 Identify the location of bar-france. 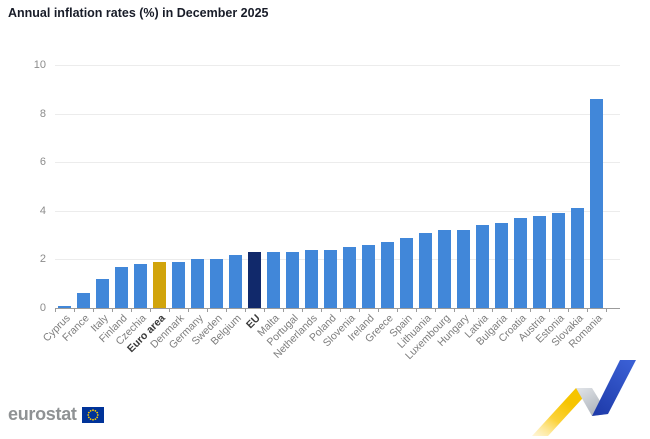
(83, 300).